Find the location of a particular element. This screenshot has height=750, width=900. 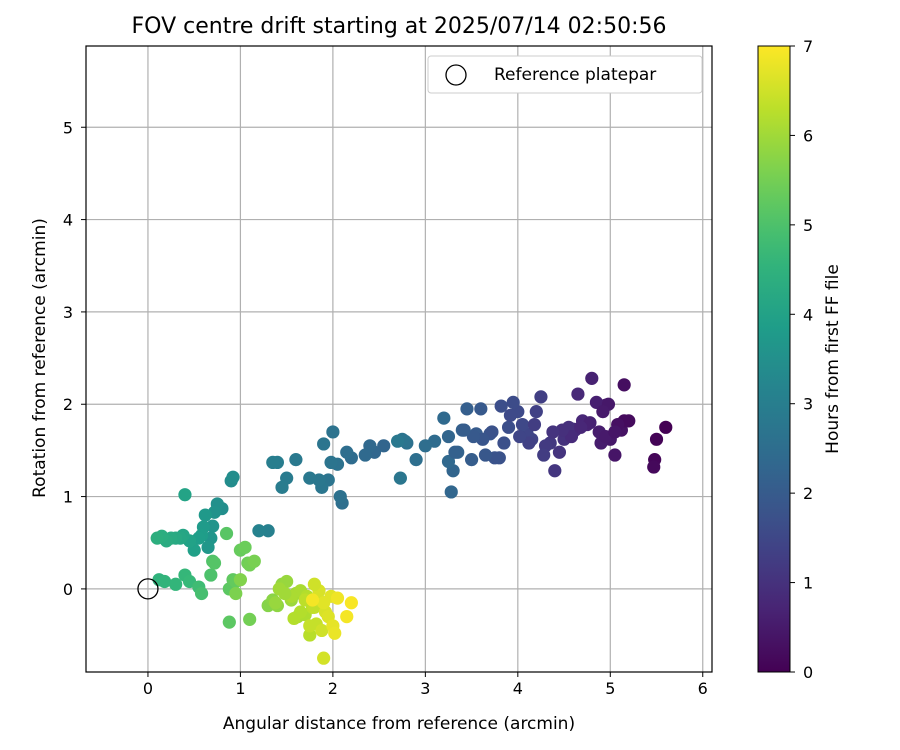

legend-box is located at coordinates (565, 74).